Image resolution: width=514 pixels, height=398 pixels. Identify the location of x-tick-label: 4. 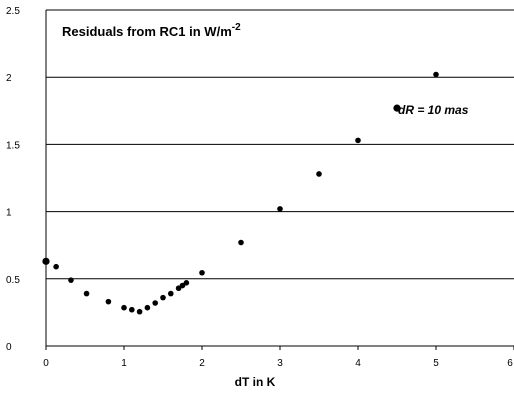
(358, 363).